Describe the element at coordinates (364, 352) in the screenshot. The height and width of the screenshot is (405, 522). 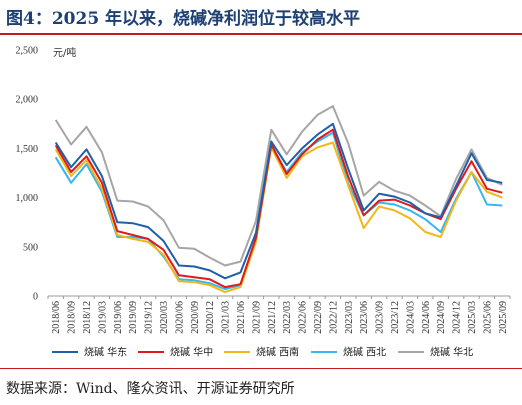
I see `legend-label: 烧碱 西北` at that location.